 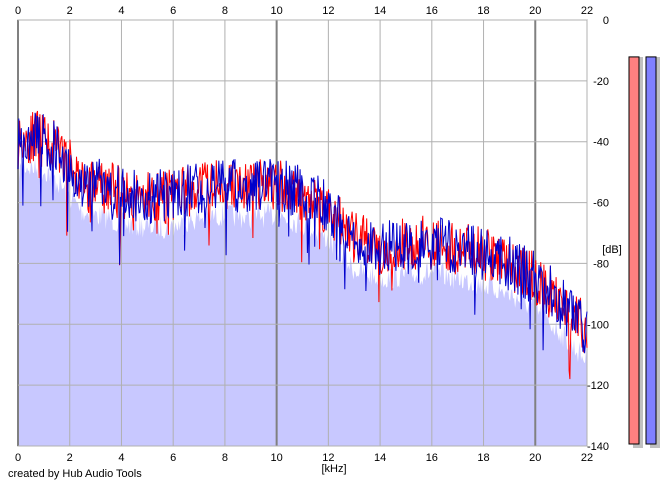 I want to click on y-tick-label: -140, so click(x=598, y=447).